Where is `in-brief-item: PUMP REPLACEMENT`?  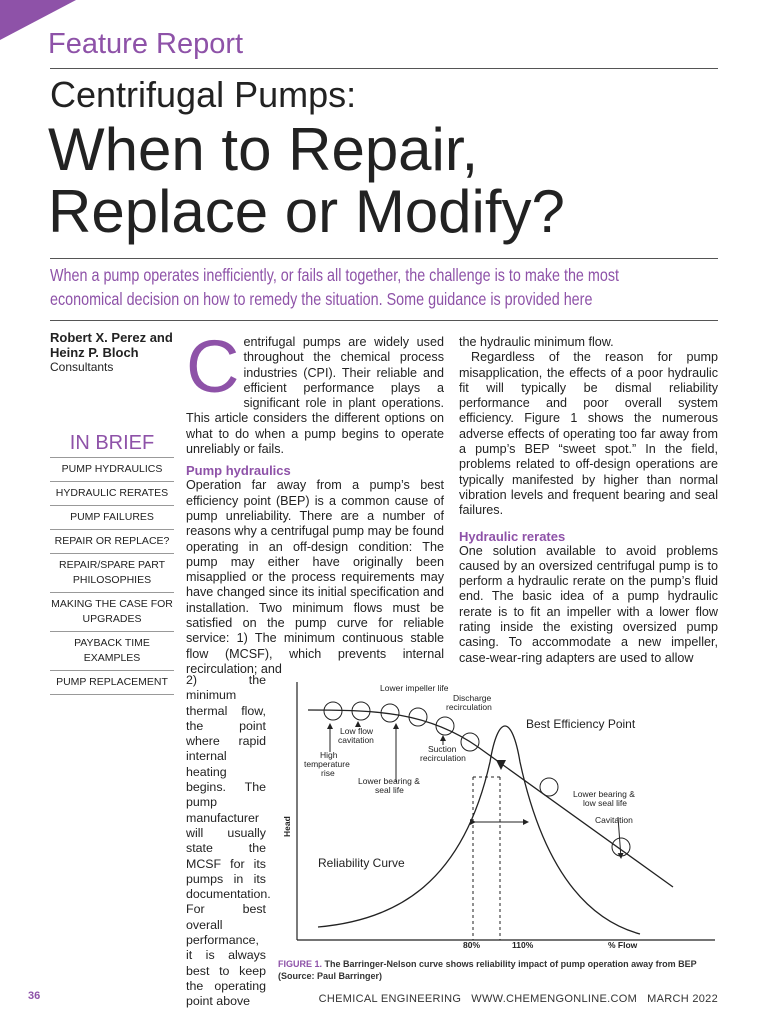
in-brief-item: PUMP REPLACEMENT is located at coordinates (112, 682).